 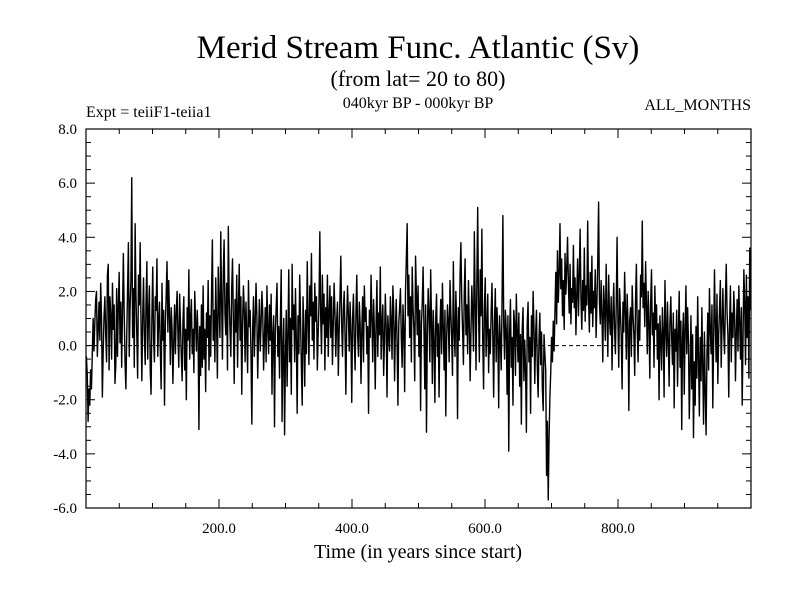 What do you see at coordinates (65, 401) in the screenshot?
I see `y-tick-label: -2.0` at bounding box center [65, 401].